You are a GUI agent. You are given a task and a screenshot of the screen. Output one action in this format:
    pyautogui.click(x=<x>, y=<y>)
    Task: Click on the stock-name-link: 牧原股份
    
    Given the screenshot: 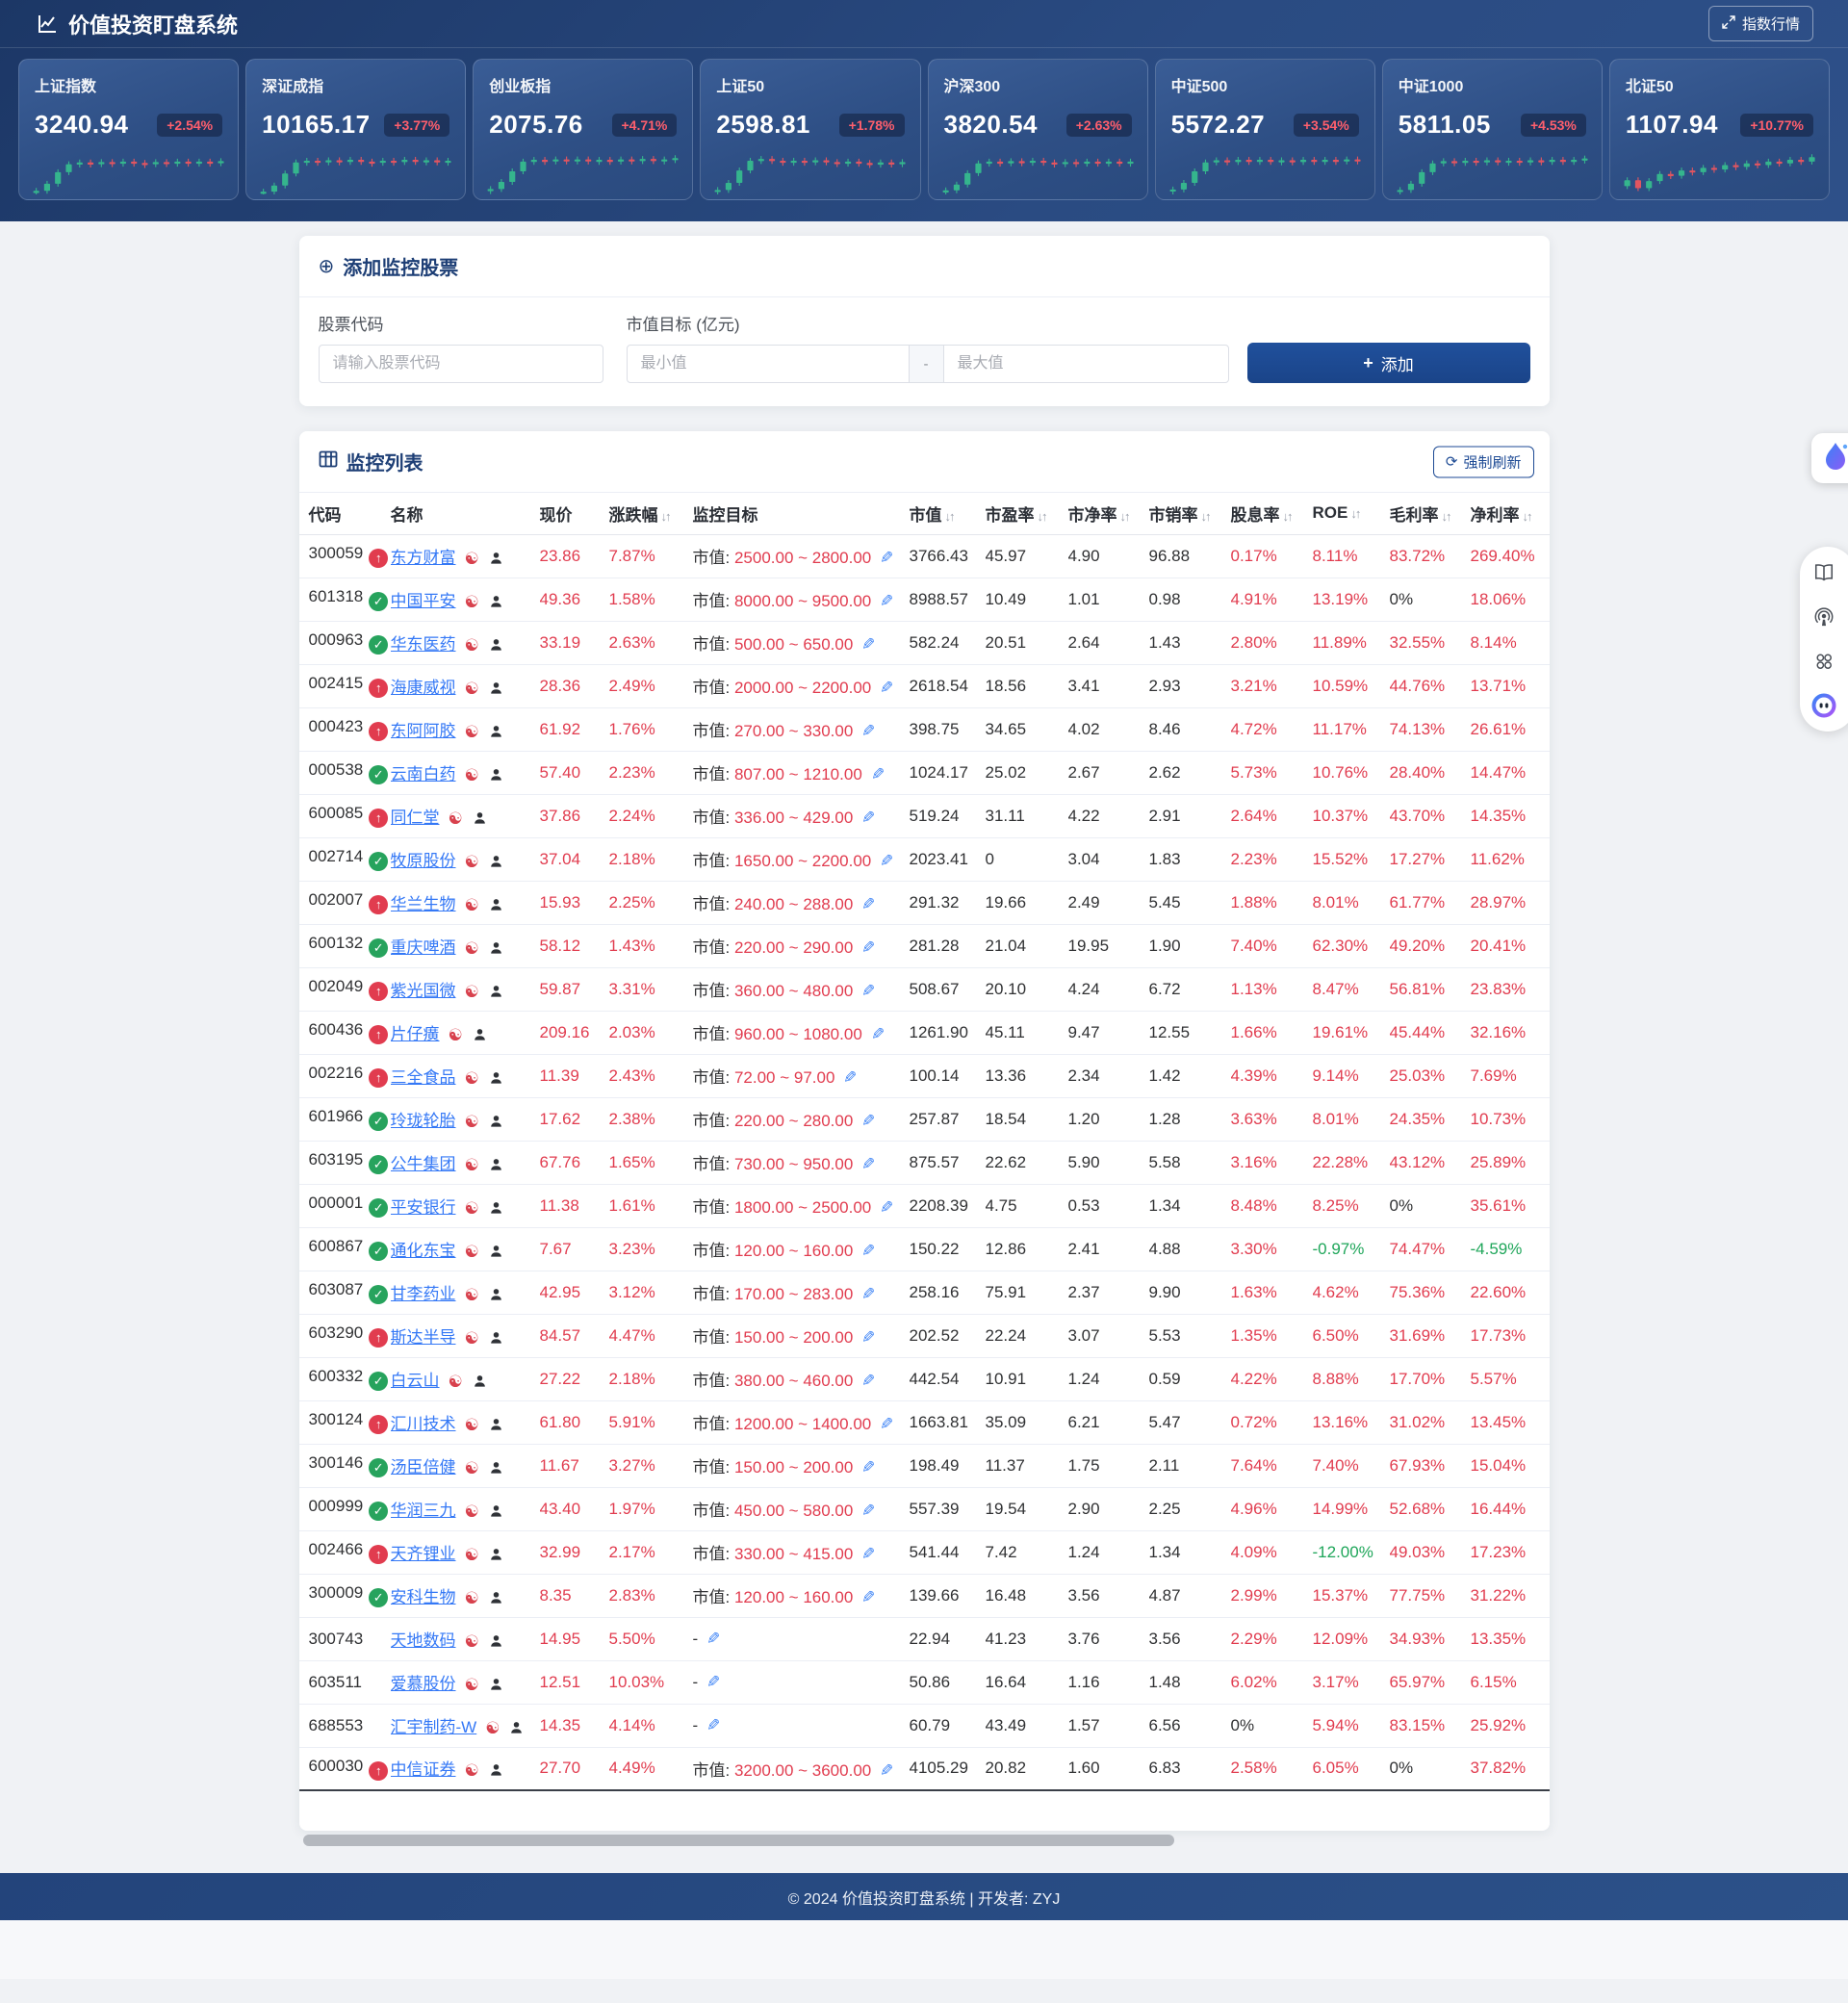 What is the action you would take?
    pyautogui.click(x=423, y=860)
    